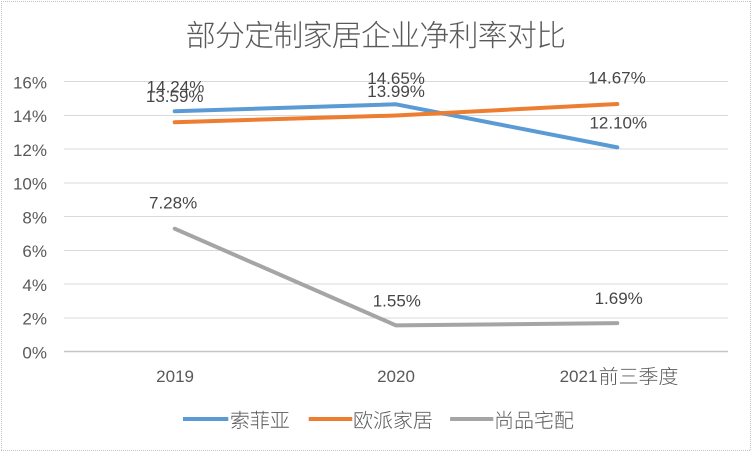  What do you see at coordinates (34, 319) in the screenshot?
I see `svg-text: 2%` at bounding box center [34, 319].